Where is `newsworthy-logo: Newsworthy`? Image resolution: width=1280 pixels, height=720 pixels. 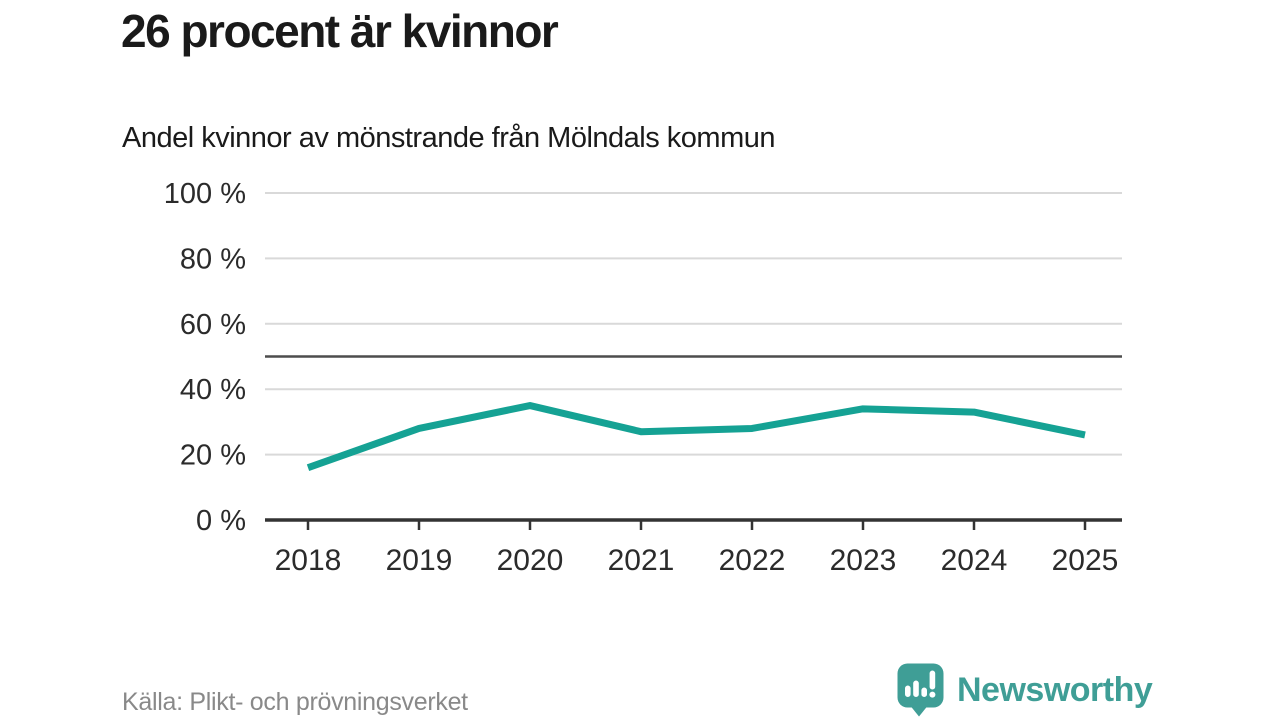 newsworthy-logo: Newsworthy is located at coordinates (1025, 690).